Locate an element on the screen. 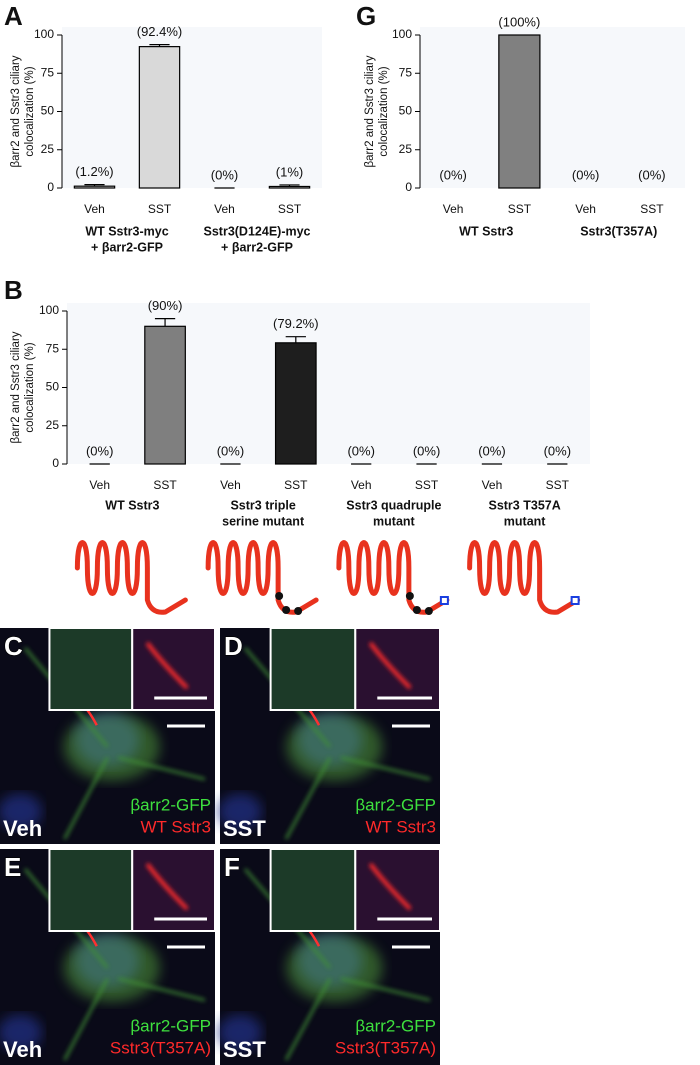  value-label: (1.2%) is located at coordinates (94, 171).